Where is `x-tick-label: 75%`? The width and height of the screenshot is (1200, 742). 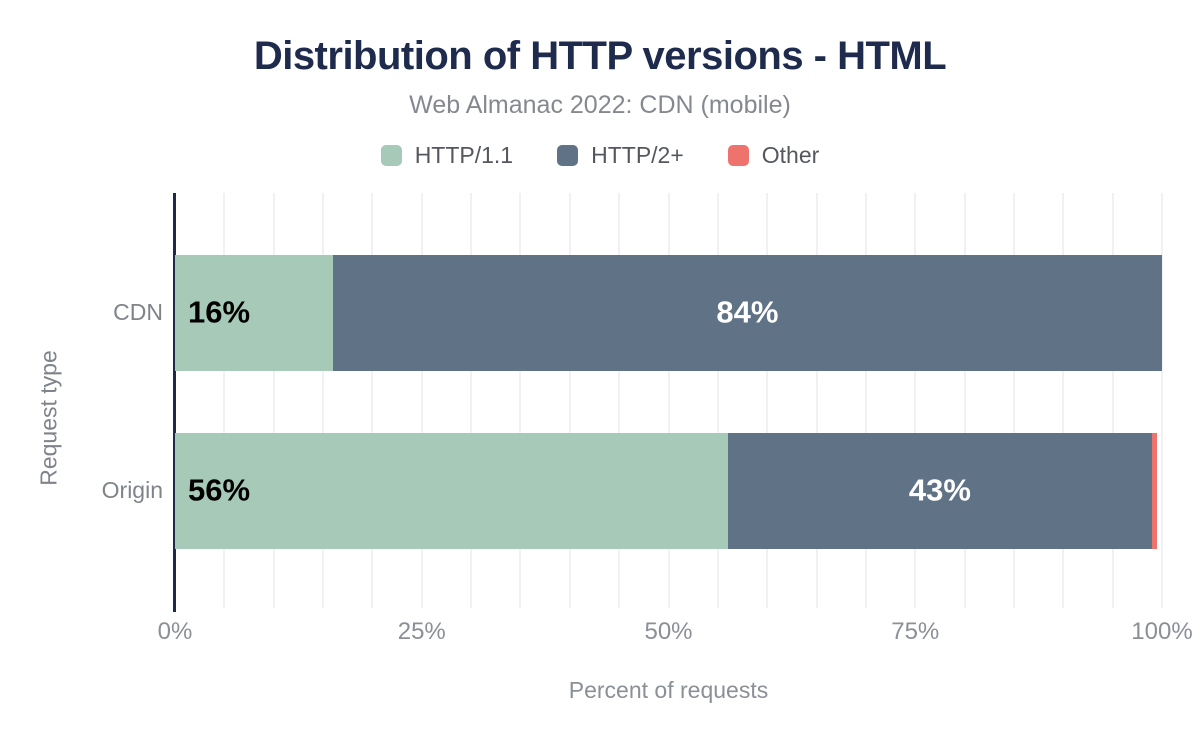
x-tick-label: 75% is located at coordinates (915, 631).